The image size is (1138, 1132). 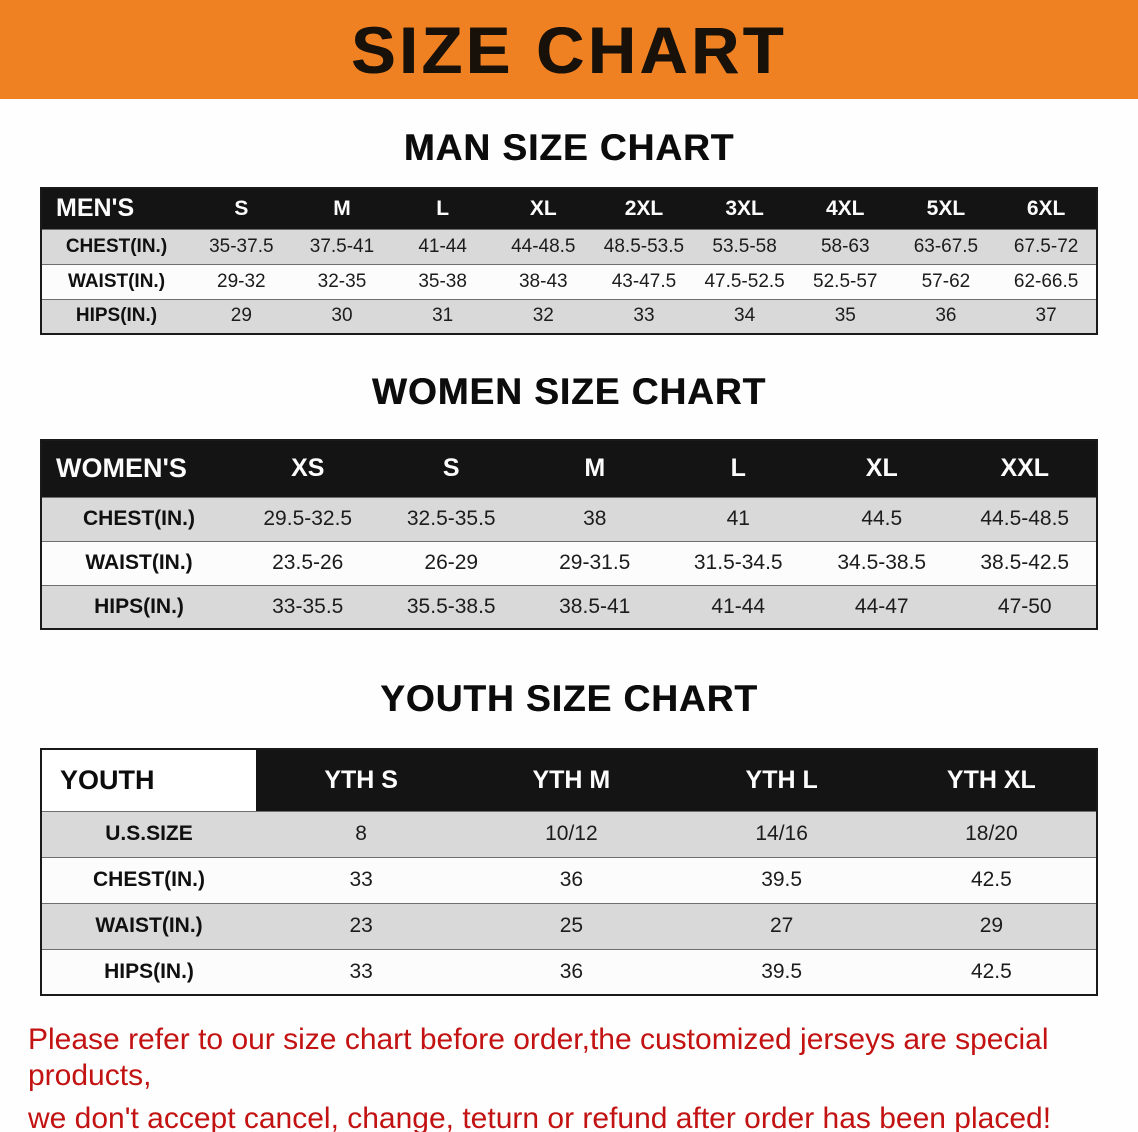 What do you see at coordinates (569, 49) in the screenshot?
I see `size-chart-banner: SIZE CHART` at bounding box center [569, 49].